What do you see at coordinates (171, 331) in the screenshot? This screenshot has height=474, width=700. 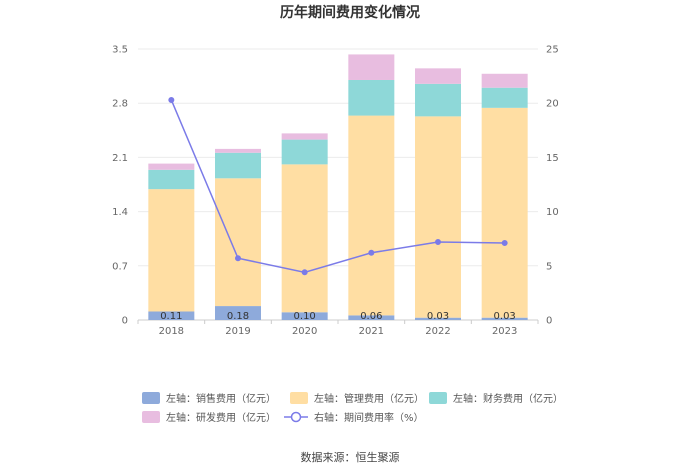 I see `x-tick-label: 2018` at bounding box center [171, 331].